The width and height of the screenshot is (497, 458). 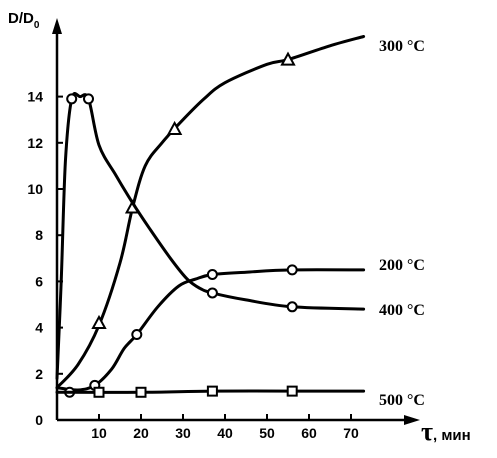 I want to click on x-tick-label: 40, so click(x=225, y=433).